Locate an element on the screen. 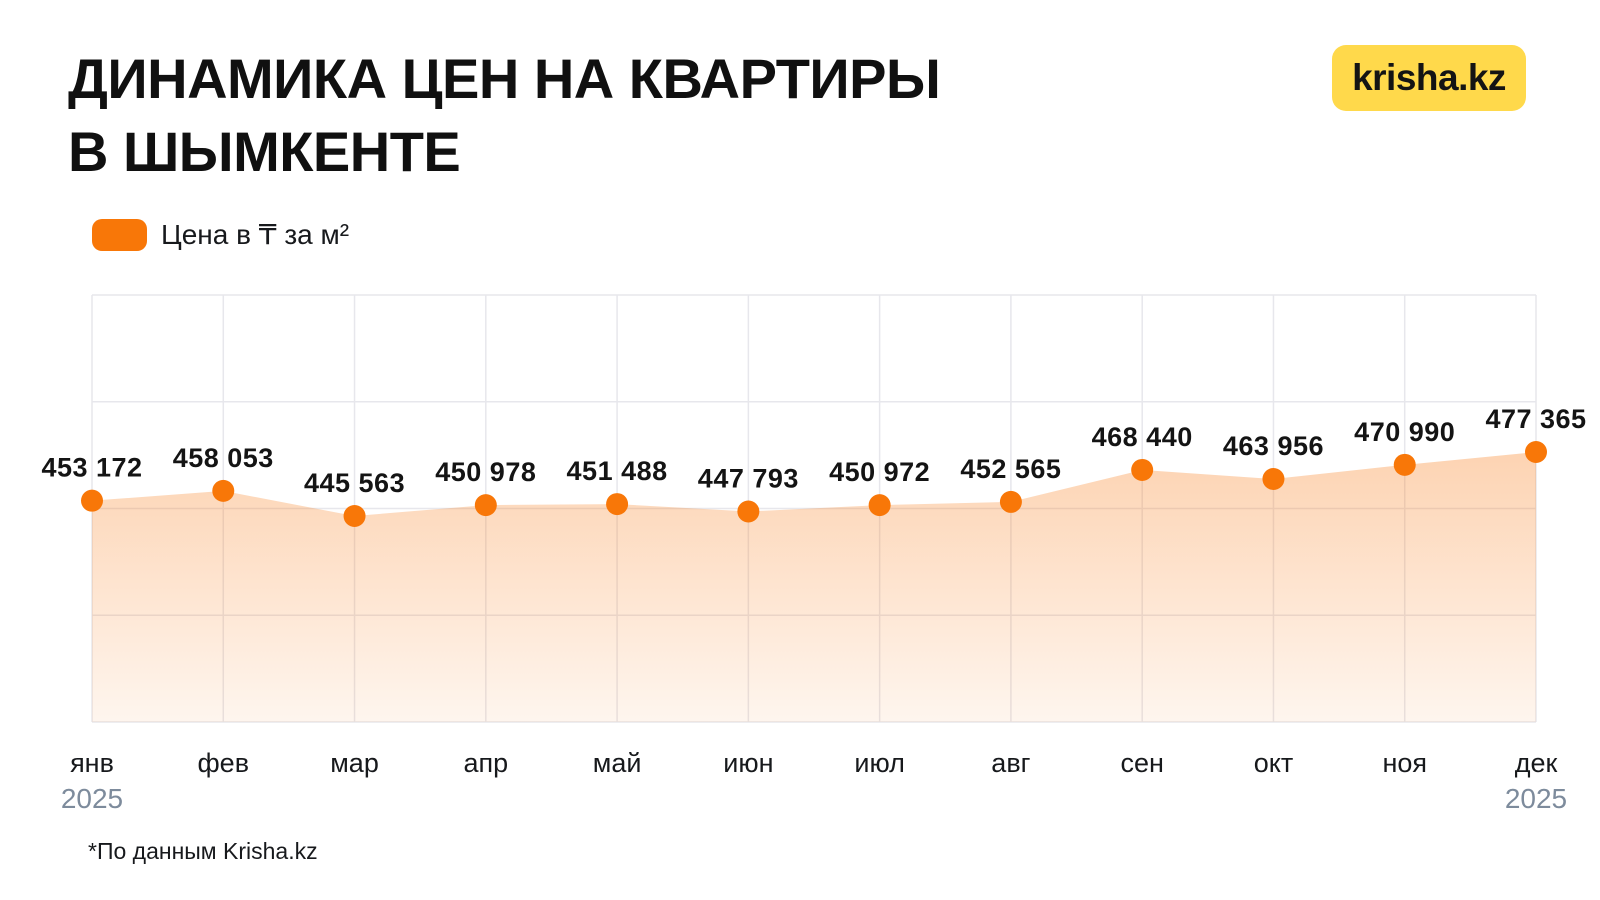 The height and width of the screenshot is (900, 1600). page-title-line2: В ШЫМКЕНТЕ is located at coordinates (264, 151).